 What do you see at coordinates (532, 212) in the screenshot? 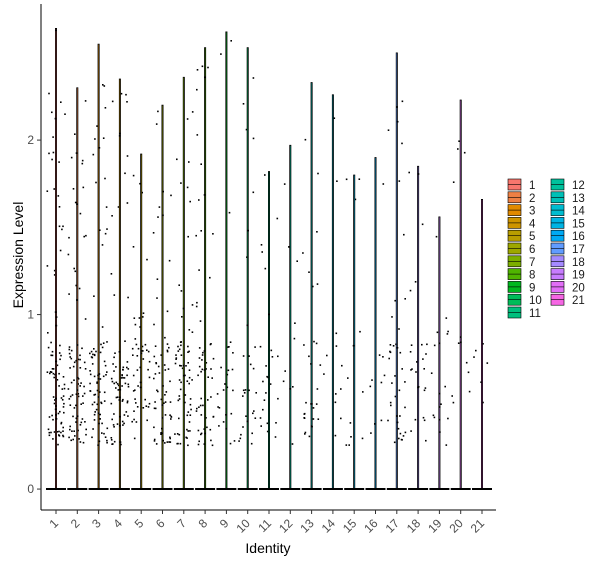
I see `legend-label-3: 3` at bounding box center [532, 212].